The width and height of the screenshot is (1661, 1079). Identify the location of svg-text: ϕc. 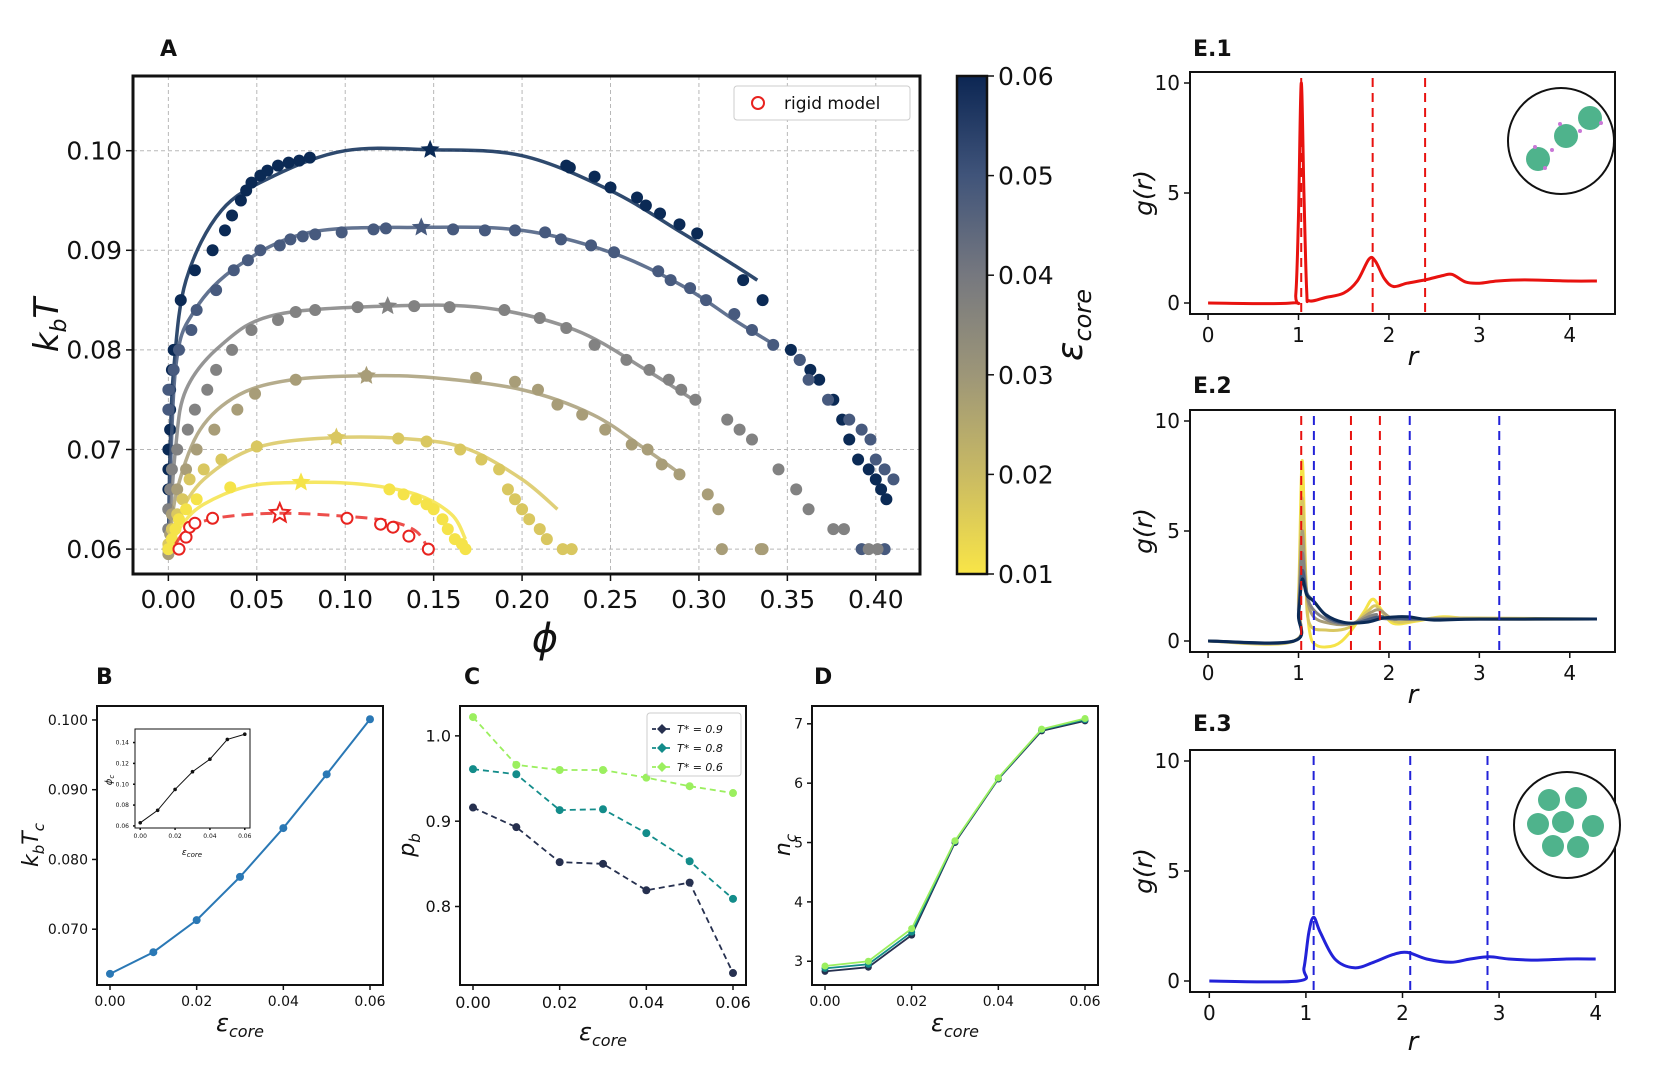
(110, 780).